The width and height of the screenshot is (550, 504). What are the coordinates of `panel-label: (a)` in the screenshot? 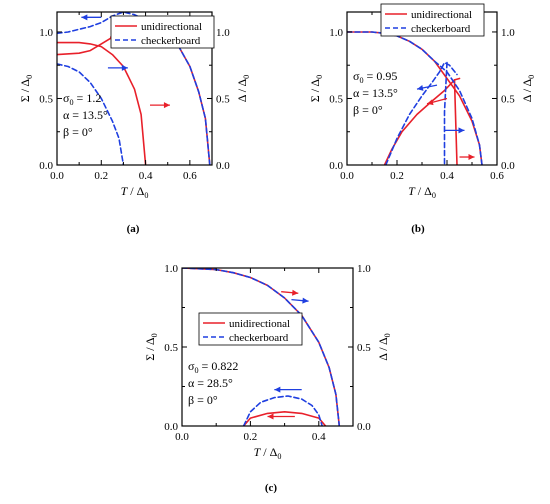 It's located at (133, 229).